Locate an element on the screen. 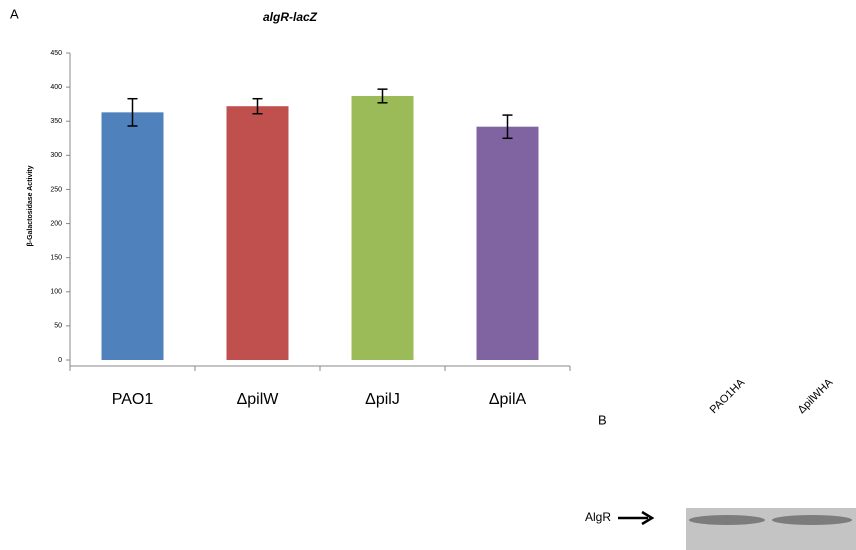  y-tick-label: 50 is located at coordinates (58, 326).